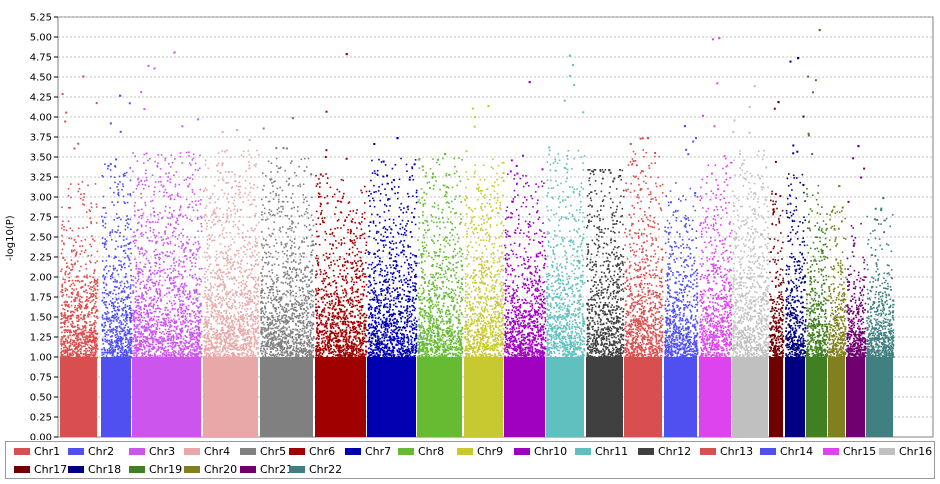 The width and height of the screenshot is (940, 484). I want to click on series-chr3, so click(167, 244).